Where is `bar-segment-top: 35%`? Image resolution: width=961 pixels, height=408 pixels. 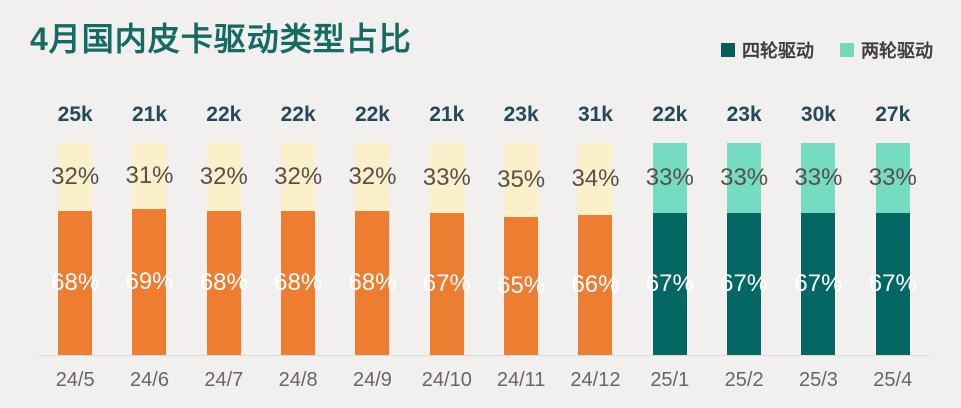
bar-segment-top: 35% is located at coordinates (521, 180).